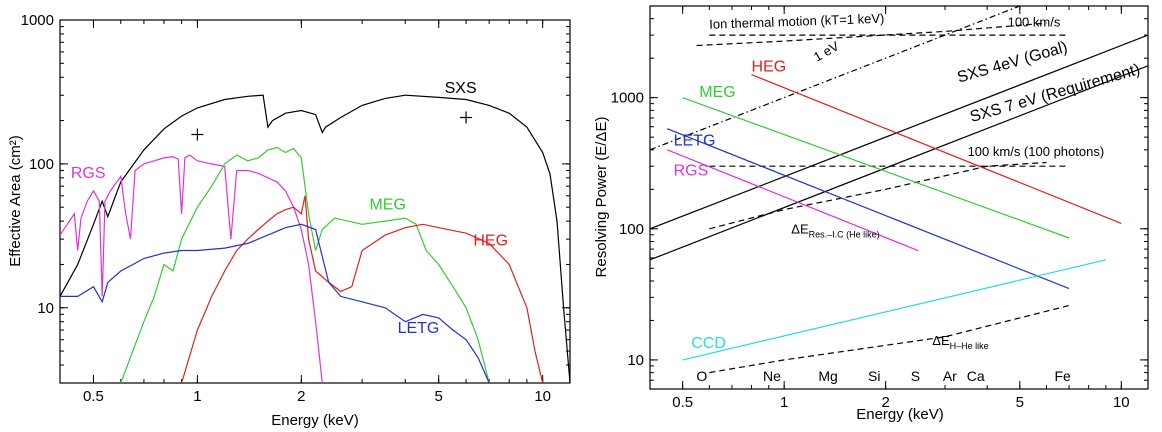  What do you see at coordinates (37, 20) in the screenshot?
I see `left-y-tick-label: 1000` at bounding box center [37, 20].